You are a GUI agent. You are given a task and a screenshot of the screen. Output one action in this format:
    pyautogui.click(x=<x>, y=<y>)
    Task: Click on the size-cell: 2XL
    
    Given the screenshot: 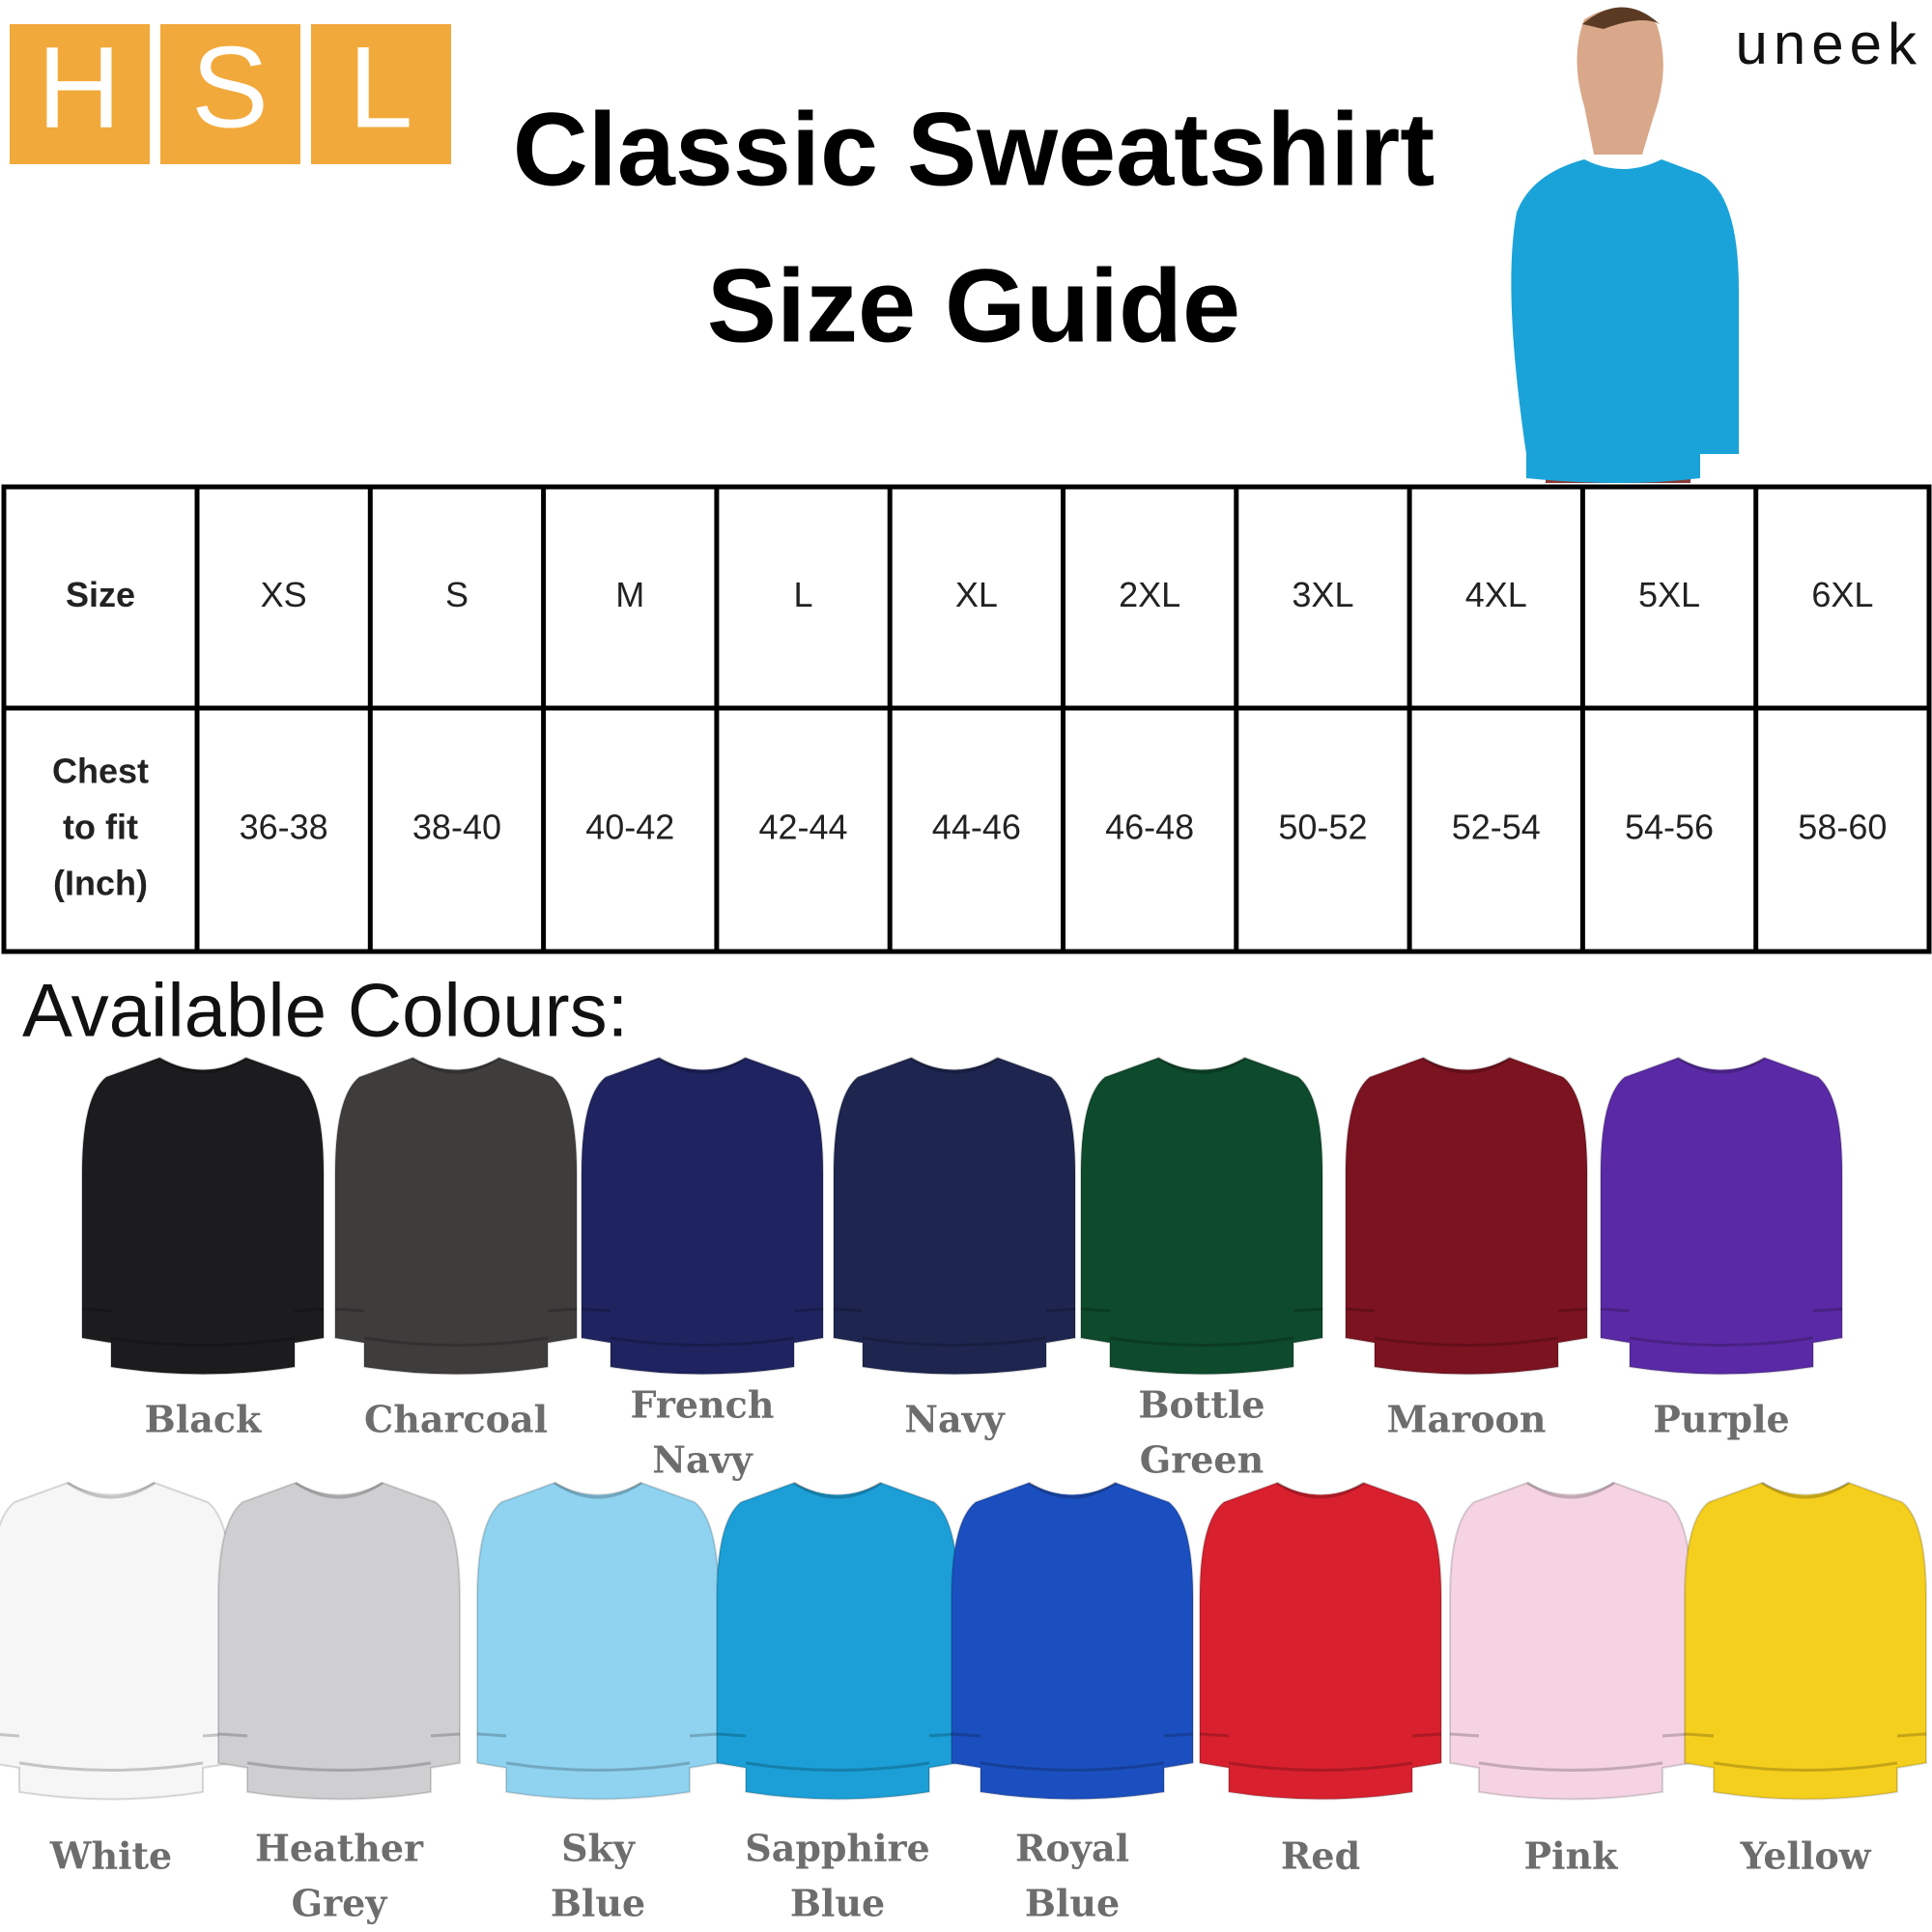 What is the action you would take?
    pyautogui.click(x=1149, y=594)
    